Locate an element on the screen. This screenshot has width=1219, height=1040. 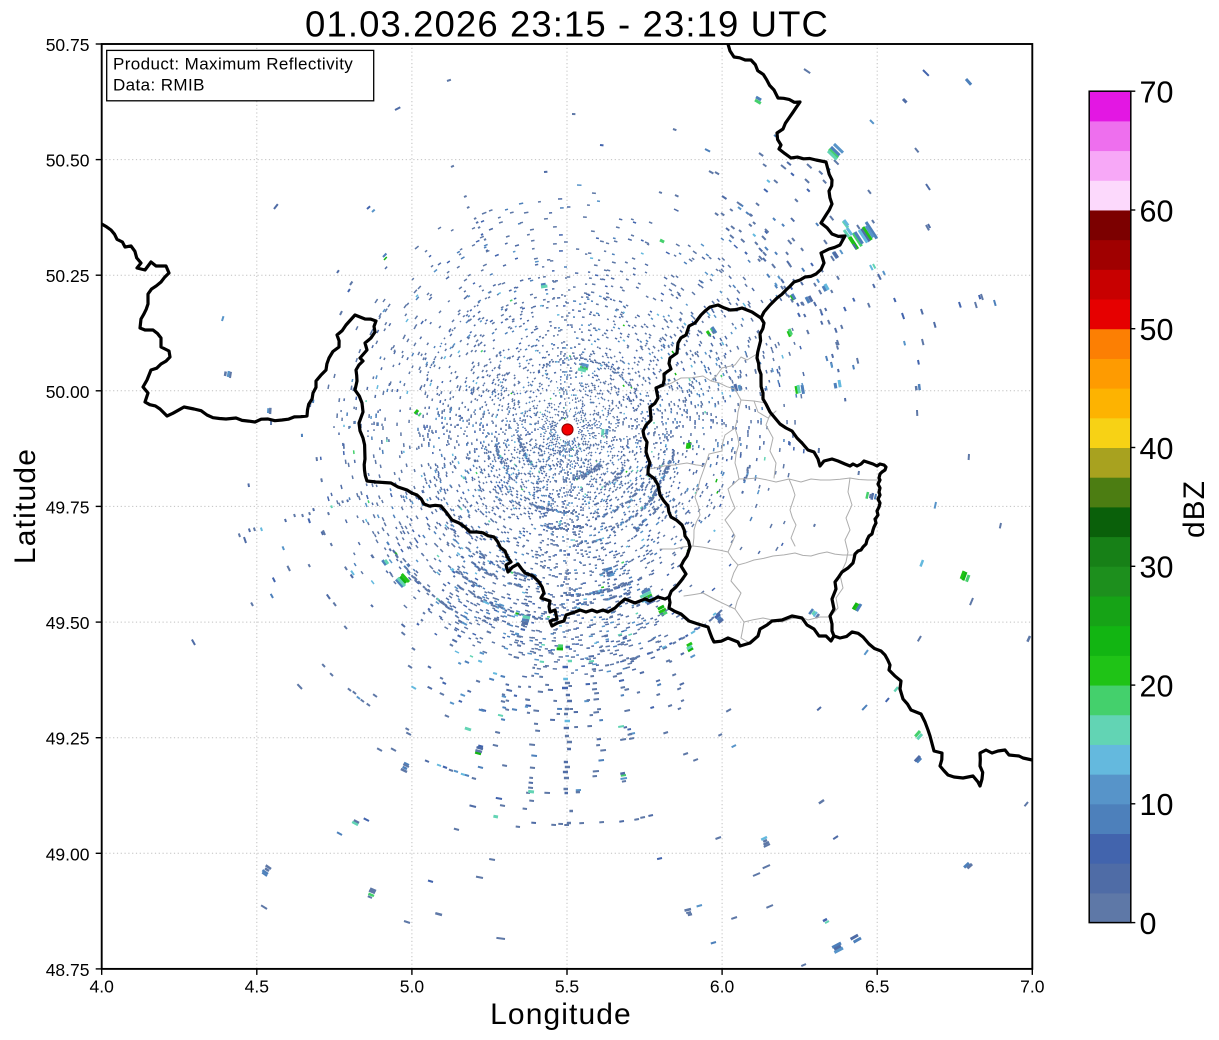
svg-text: 50.25 is located at coordinates (68, 276).